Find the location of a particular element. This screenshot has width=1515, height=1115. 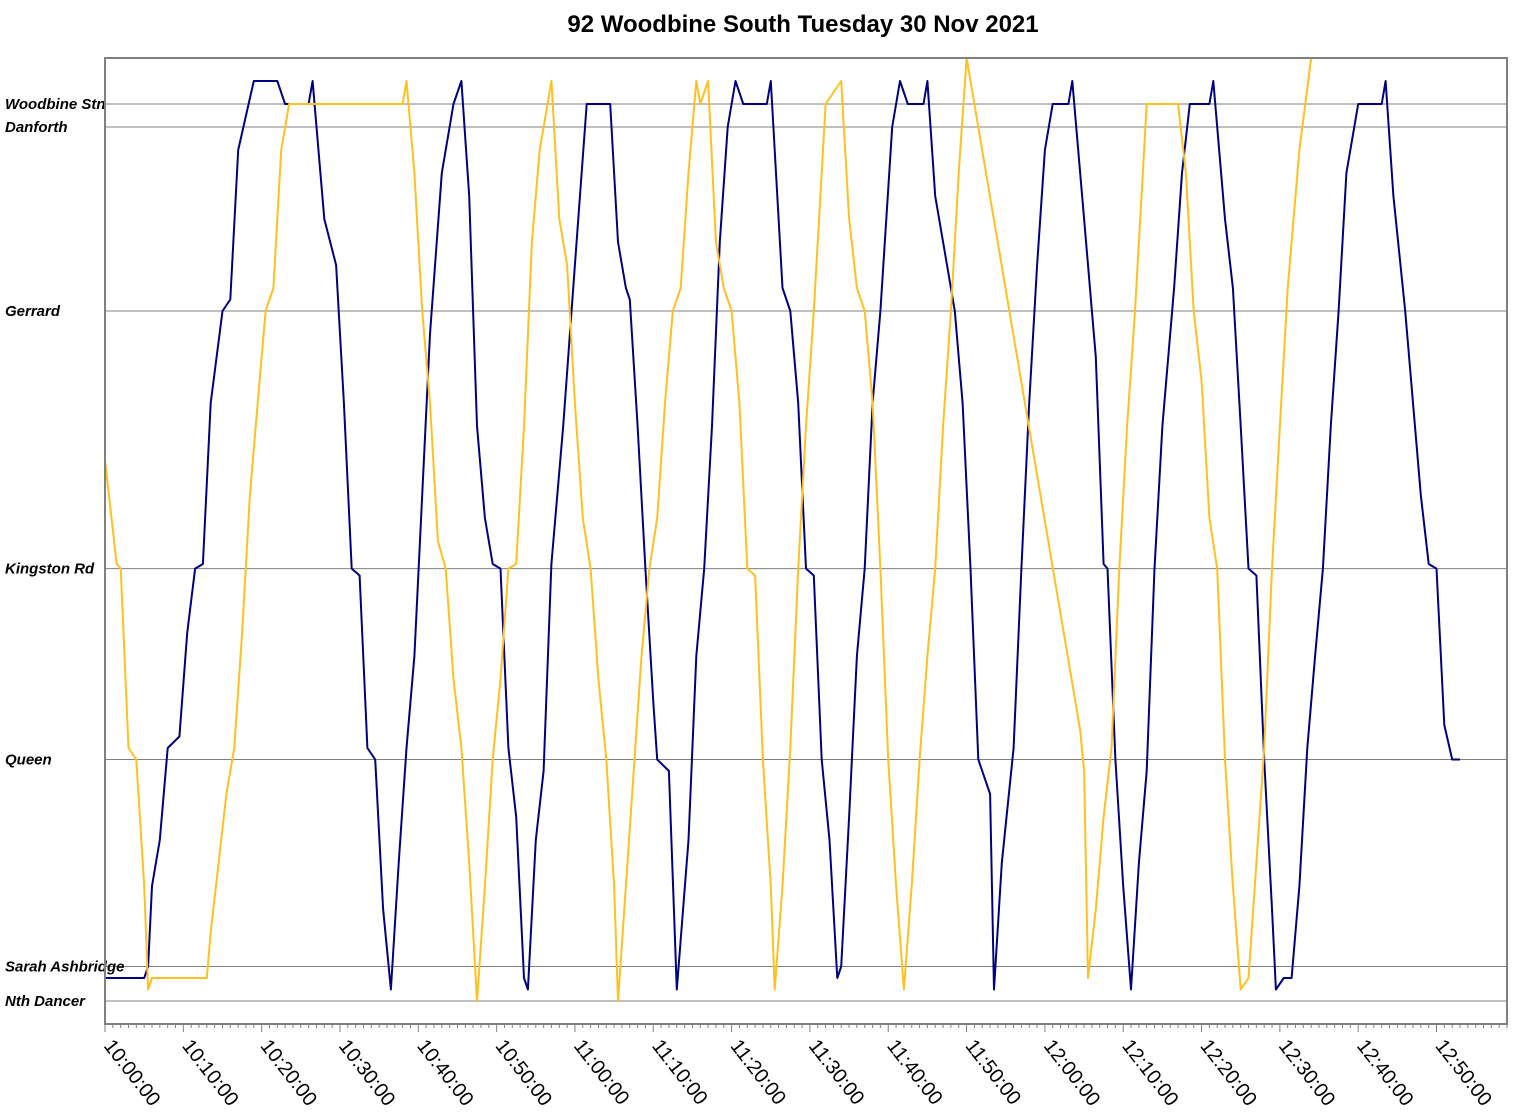

x-tick-label: 12:20:00 is located at coordinates (1228, 1073).